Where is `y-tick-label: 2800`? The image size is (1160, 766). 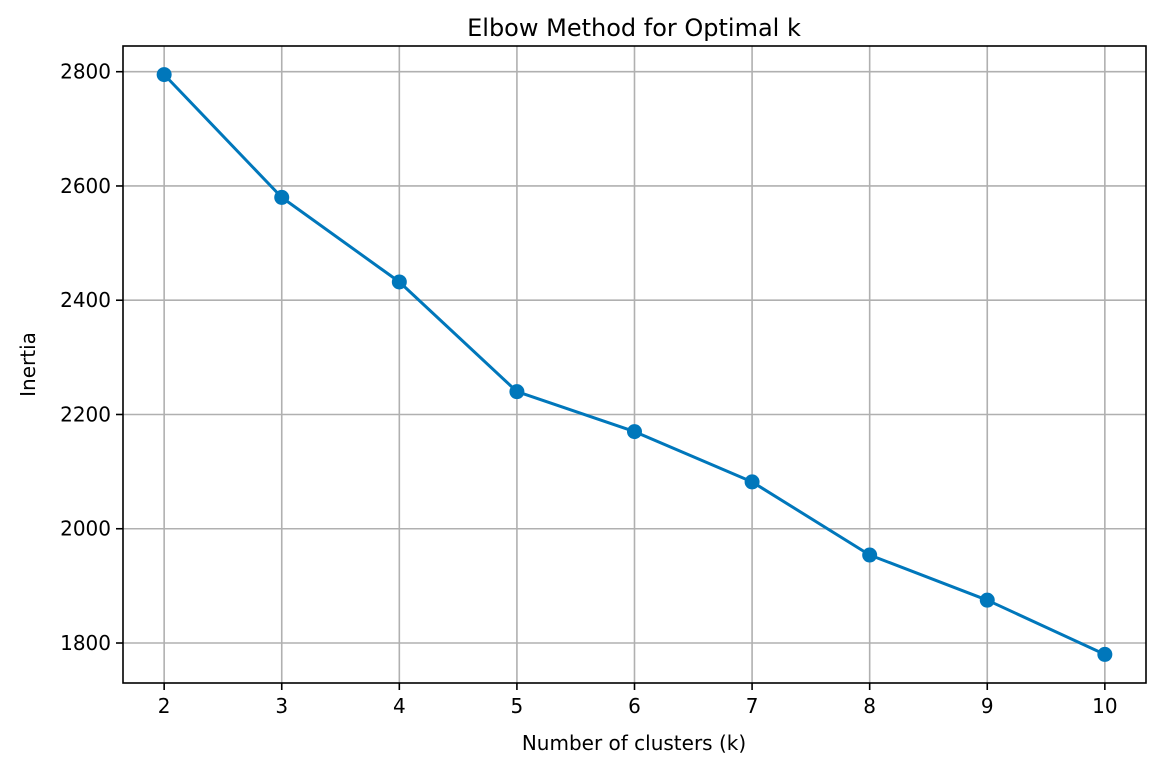 y-tick-label: 2800 is located at coordinates (85, 72).